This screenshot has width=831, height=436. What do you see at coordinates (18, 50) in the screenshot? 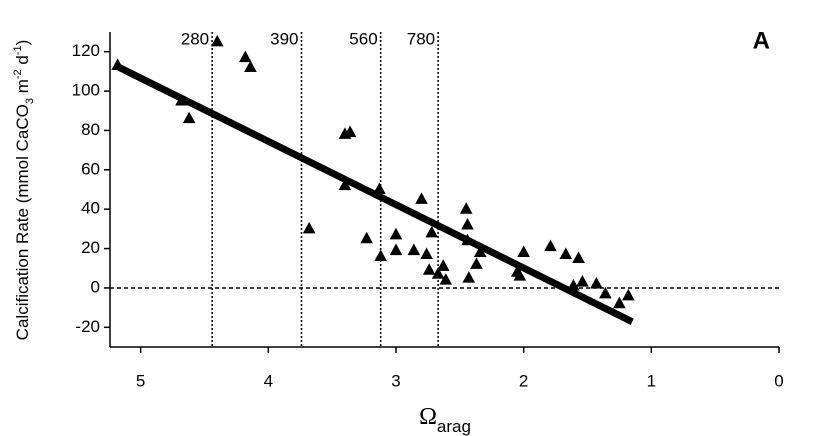
I see `y-label-part: -1` at bounding box center [18, 50].